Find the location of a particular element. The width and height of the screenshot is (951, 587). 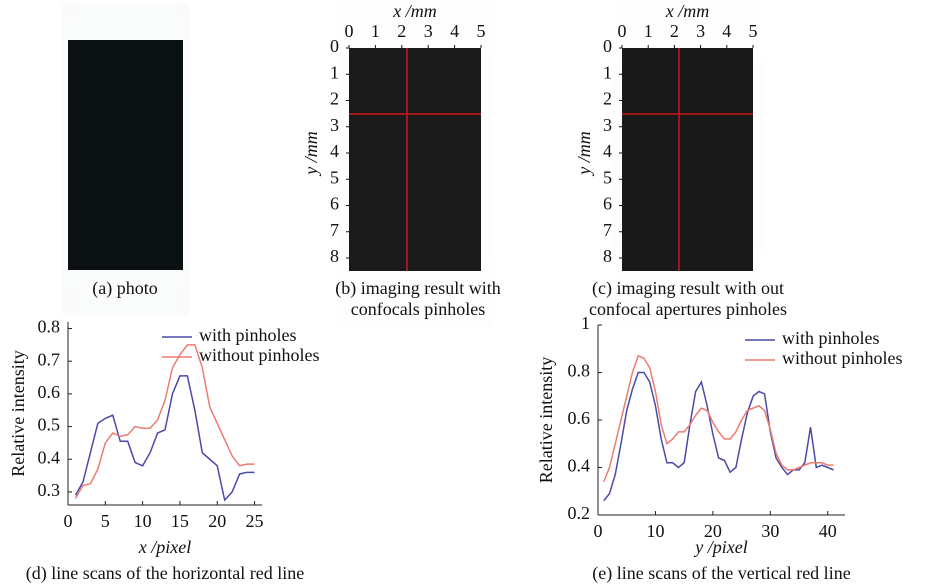

x-tick-label: 30 is located at coordinates (770, 531).